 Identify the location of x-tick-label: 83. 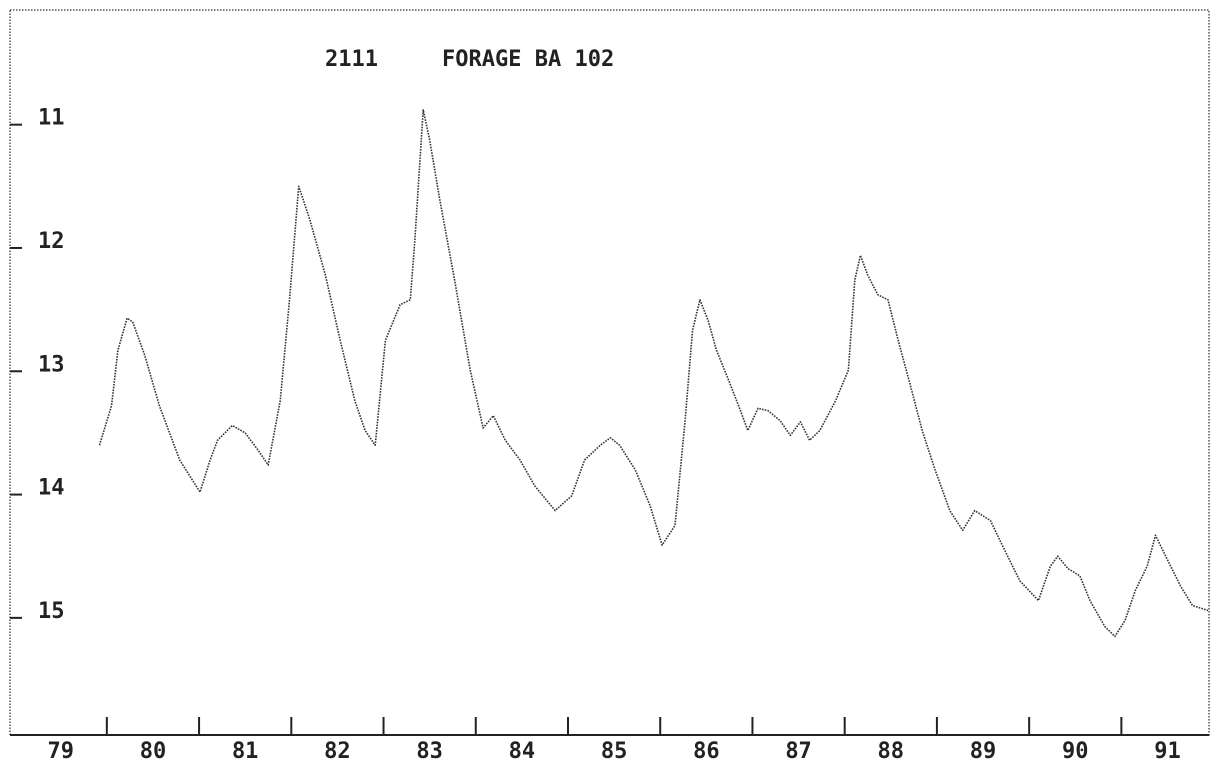
(429, 751).